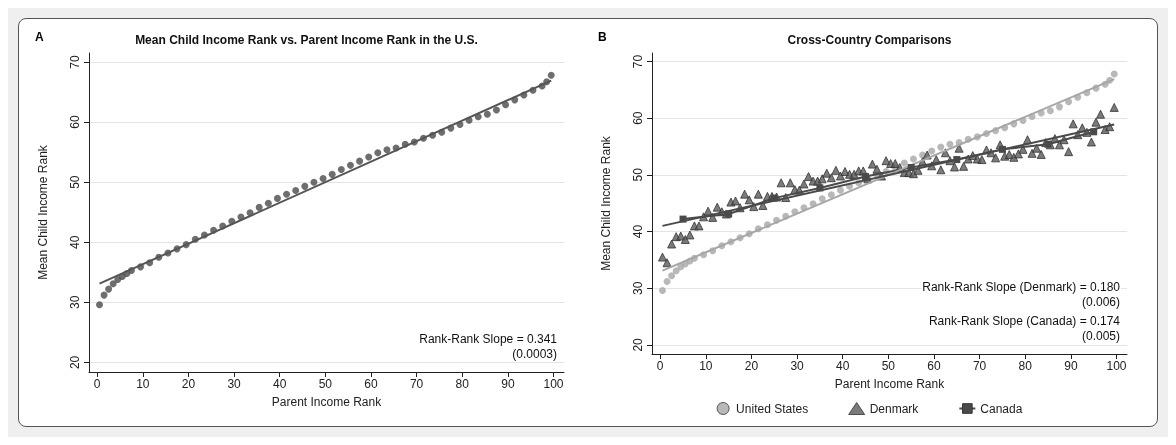 Image resolution: width=1176 pixels, height=445 pixels. What do you see at coordinates (894, 408) in the screenshot?
I see `legend-label: Denmark` at bounding box center [894, 408].